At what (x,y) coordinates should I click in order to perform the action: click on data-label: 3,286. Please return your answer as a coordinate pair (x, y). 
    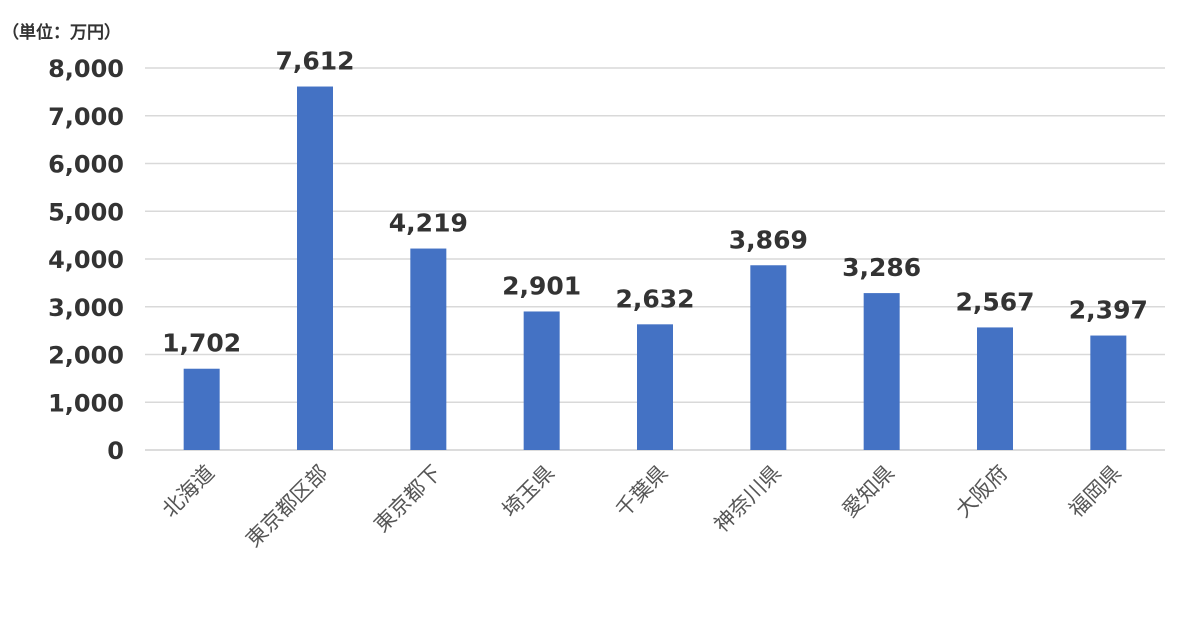
    Looking at the image, I should click on (881, 267).